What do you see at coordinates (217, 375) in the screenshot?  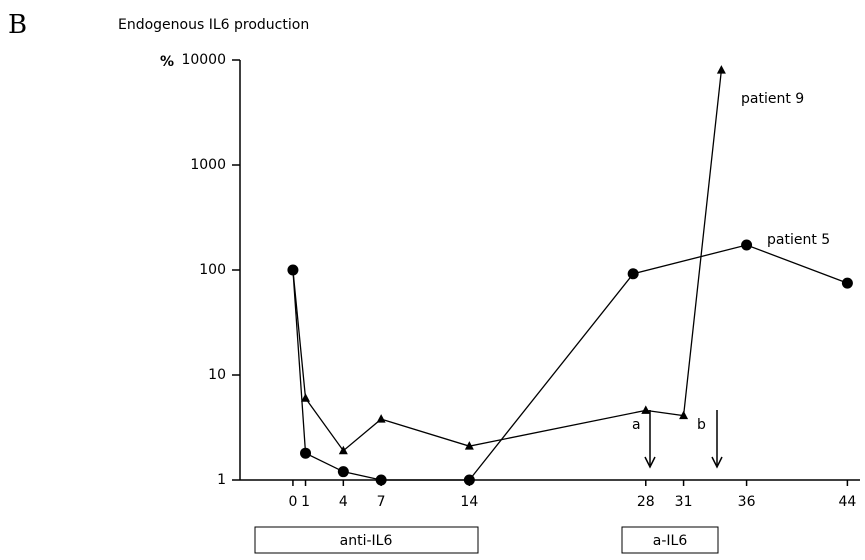 I see `y-tick-label: 10` at bounding box center [217, 375].